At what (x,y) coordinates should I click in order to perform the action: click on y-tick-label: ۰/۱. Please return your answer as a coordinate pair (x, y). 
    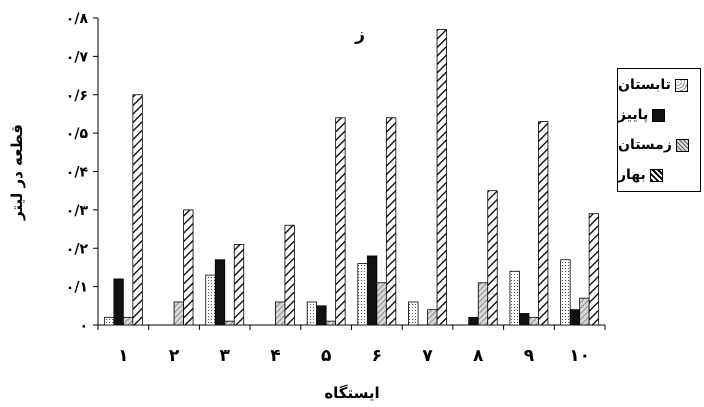
    Looking at the image, I should click on (77, 288).